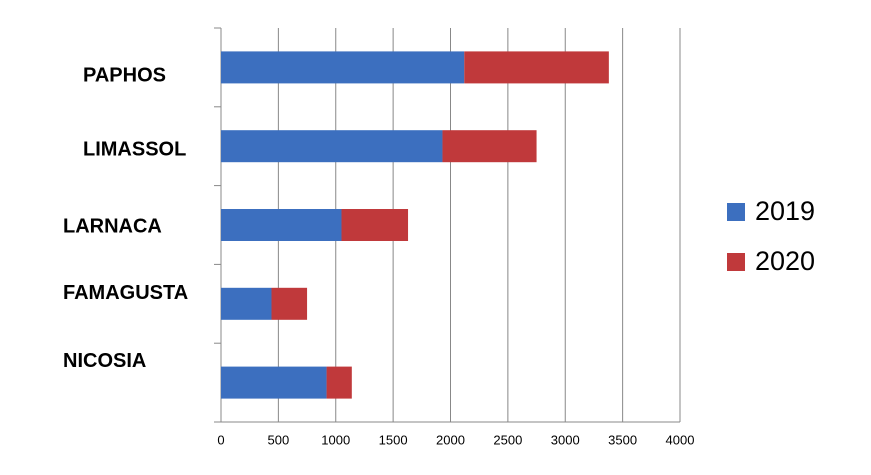 This screenshot has width=871, height=475. Describe the element at coordinates (124, 76) in the screenshot. I see `y-tick-label: PAPHOS` at that location.